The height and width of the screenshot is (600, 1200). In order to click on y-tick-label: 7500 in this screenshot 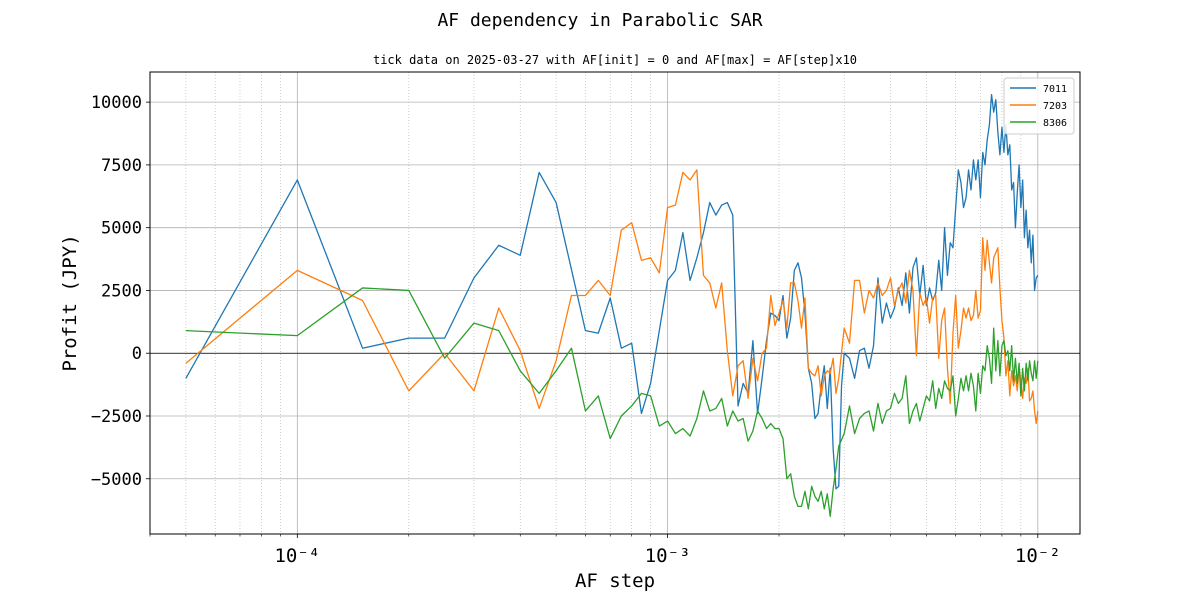, I will do `click(121, 166)`.